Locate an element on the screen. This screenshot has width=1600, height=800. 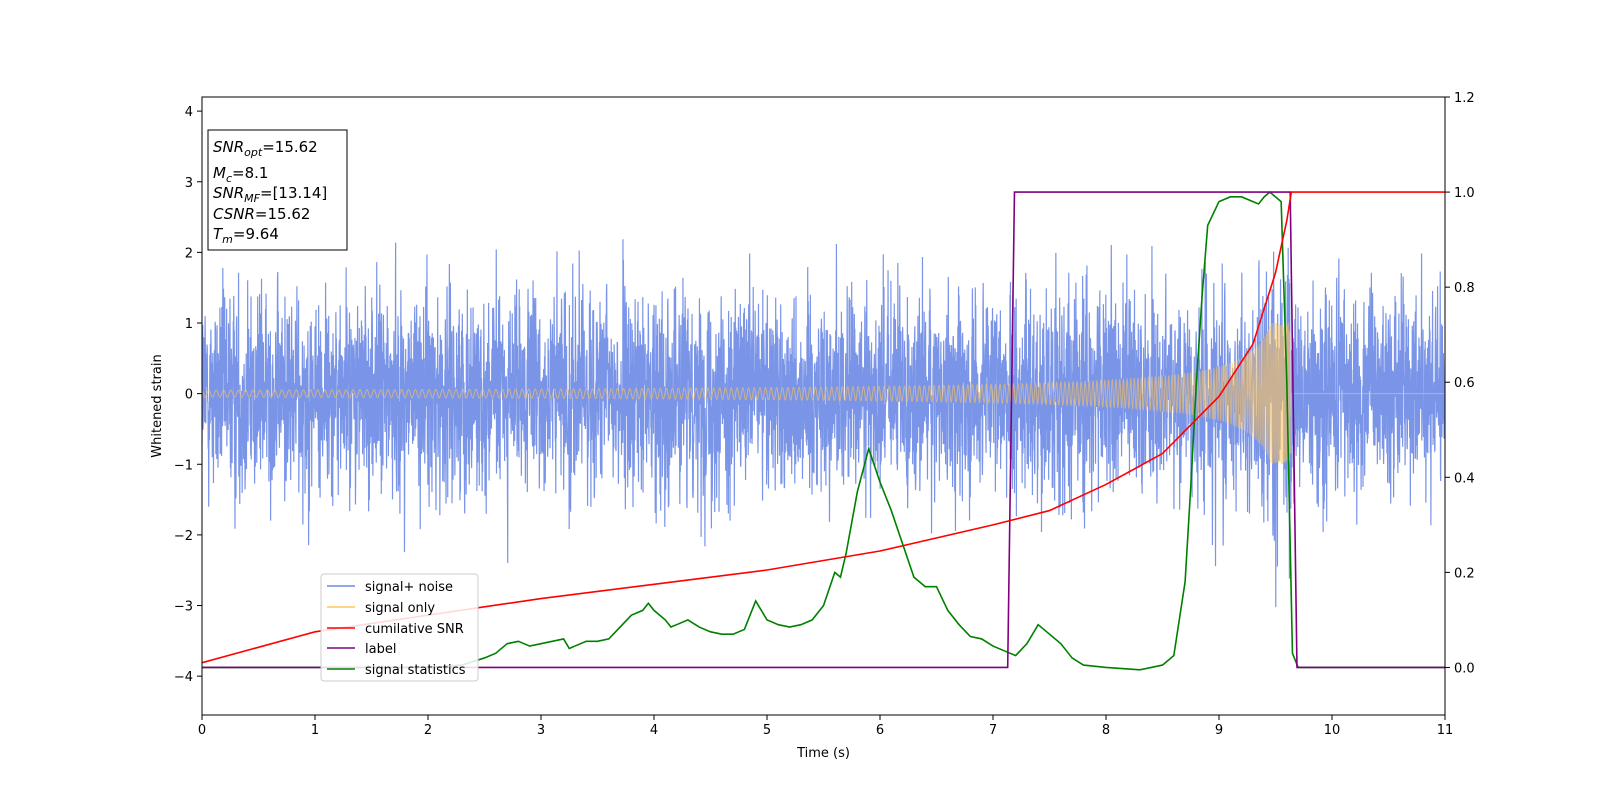
info-line3-sub: MF is located at coordinates (252, 198).